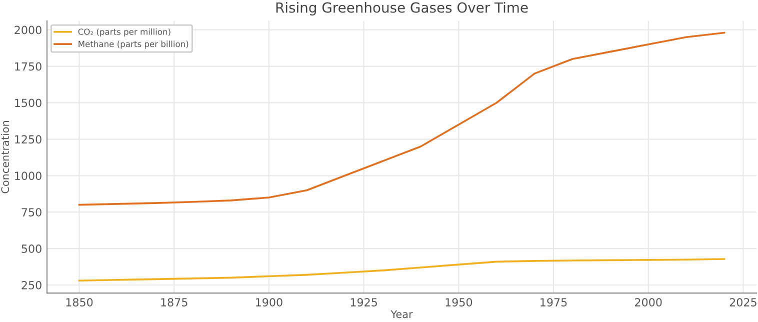 The width and height of the screenshot is (758, 322). Describe the element at coordinates (32, 212) in the screenshot. I see `y-tick-label: 750` at that location.